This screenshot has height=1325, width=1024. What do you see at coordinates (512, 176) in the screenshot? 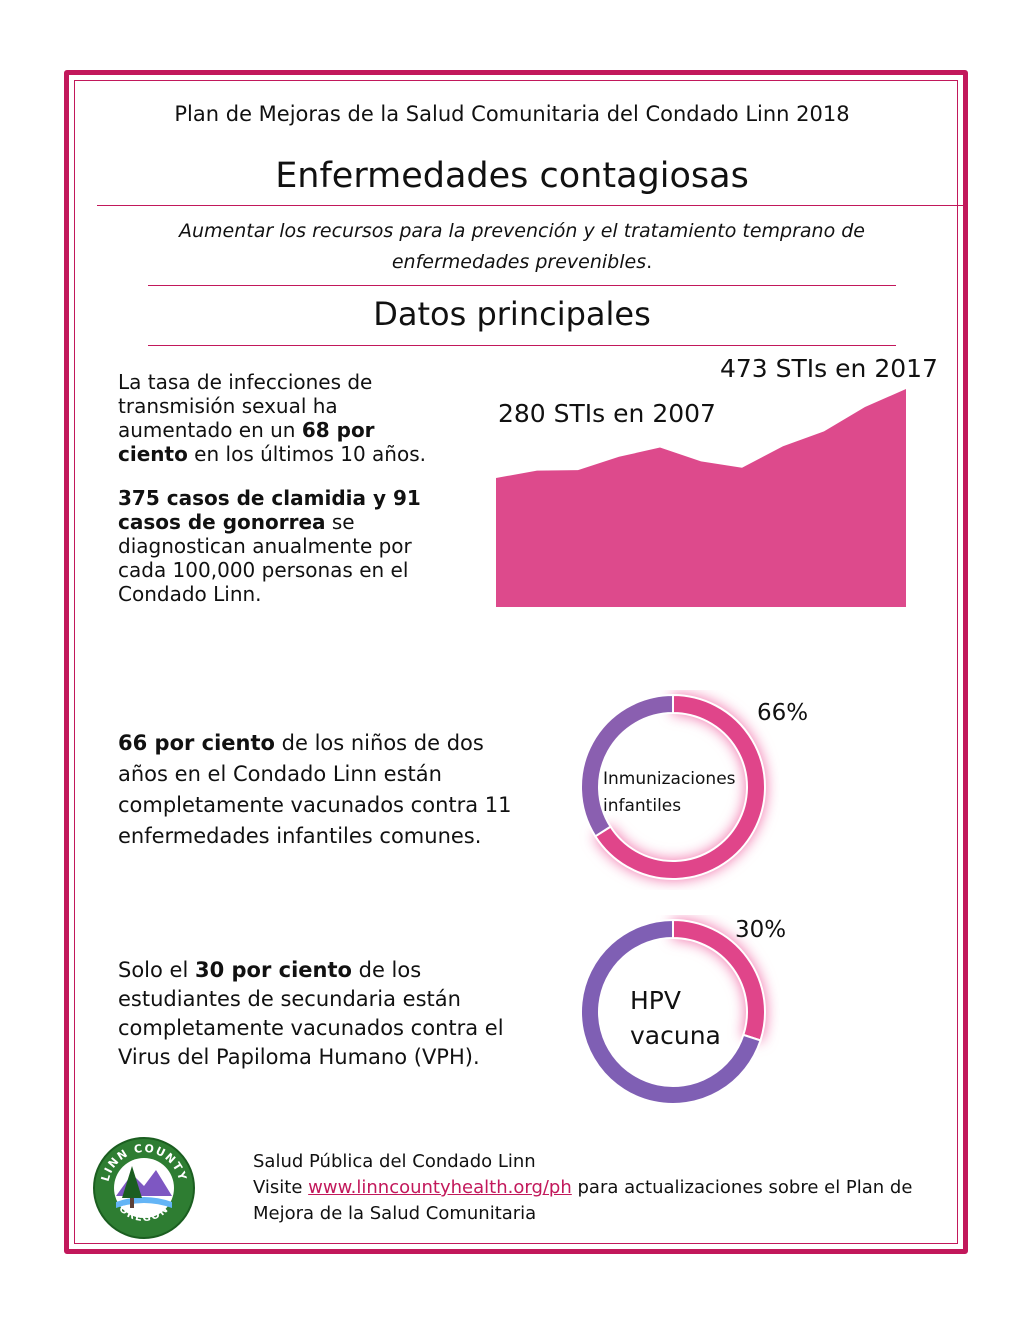
I see `page-title: Enfermedades contagiosas` at bounding box center [512, 176].